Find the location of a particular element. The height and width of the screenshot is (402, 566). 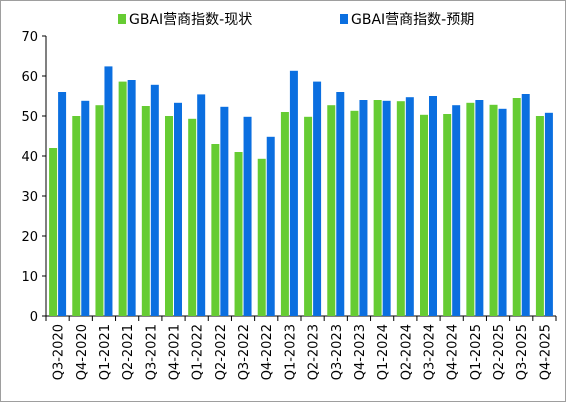

y-tick-label: 0 is located at coordinates (34, 317).